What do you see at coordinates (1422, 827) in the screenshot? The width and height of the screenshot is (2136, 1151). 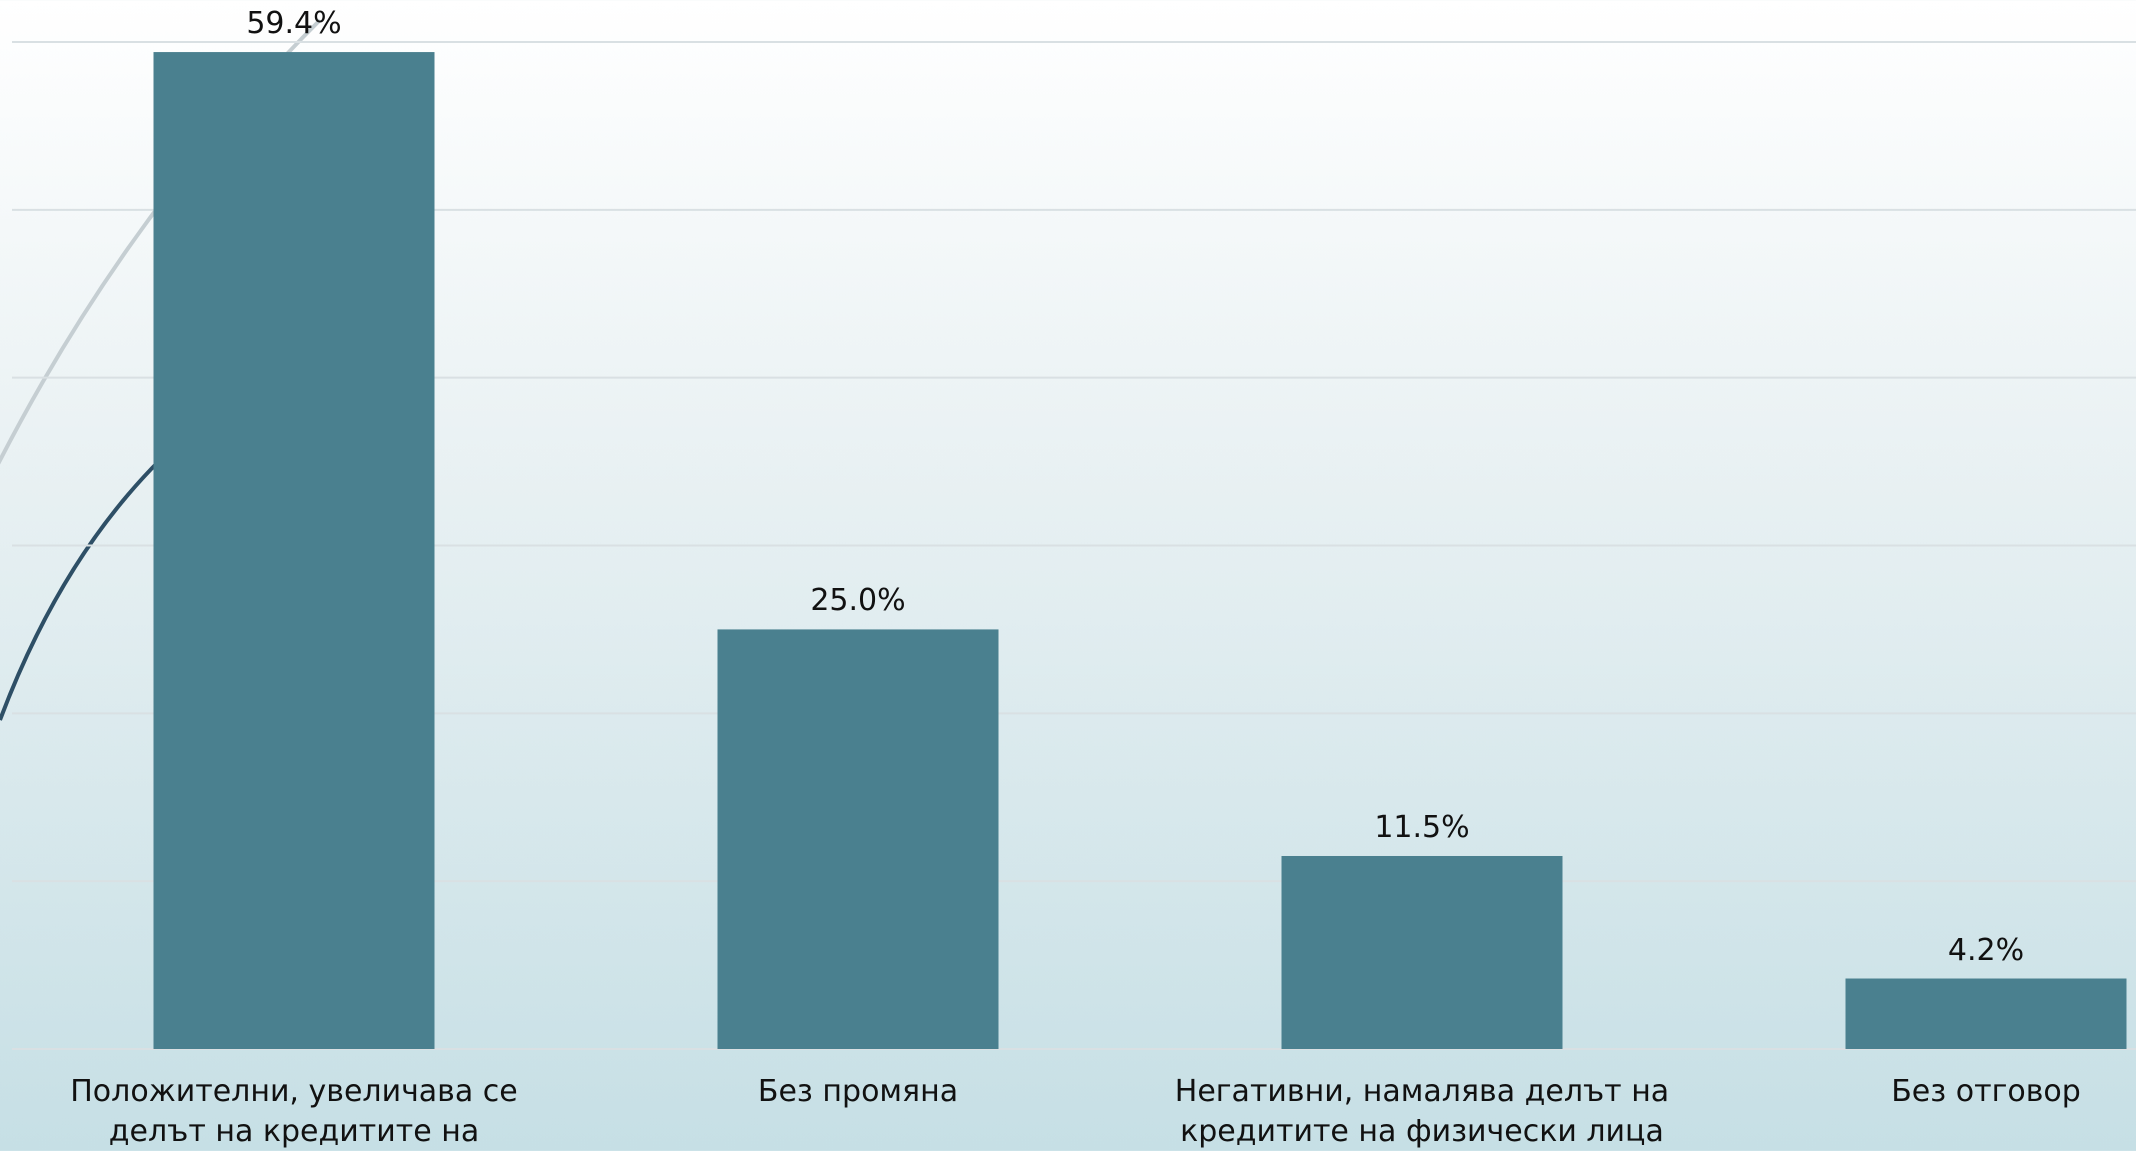 I see `value-label: 11.5%` at bounding box center [1422, 827].